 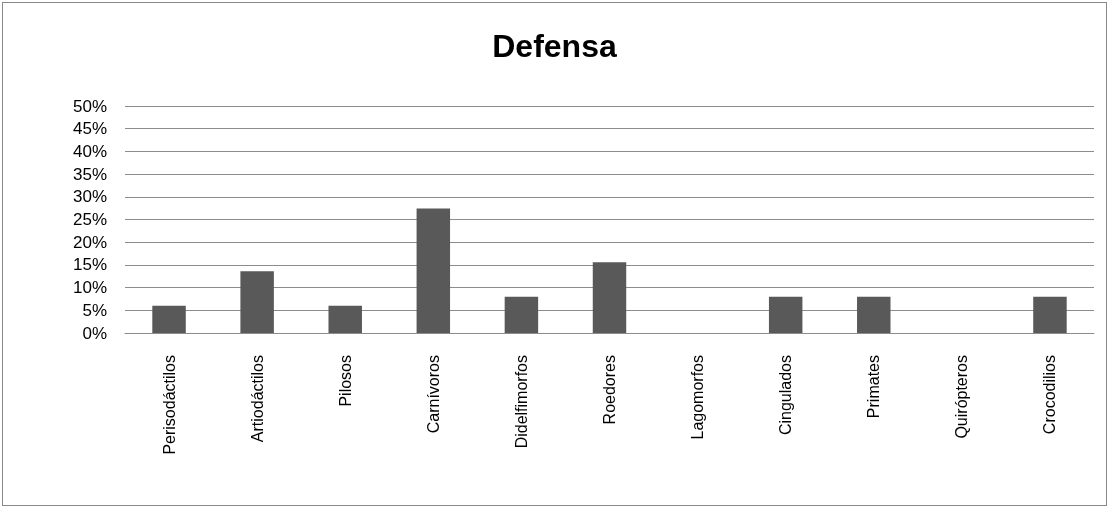 What do you see at coordinates (1050, 395) in the screenshot?
I see `x-tick-label: Crocodilios` at bounding box center [1050, 395].